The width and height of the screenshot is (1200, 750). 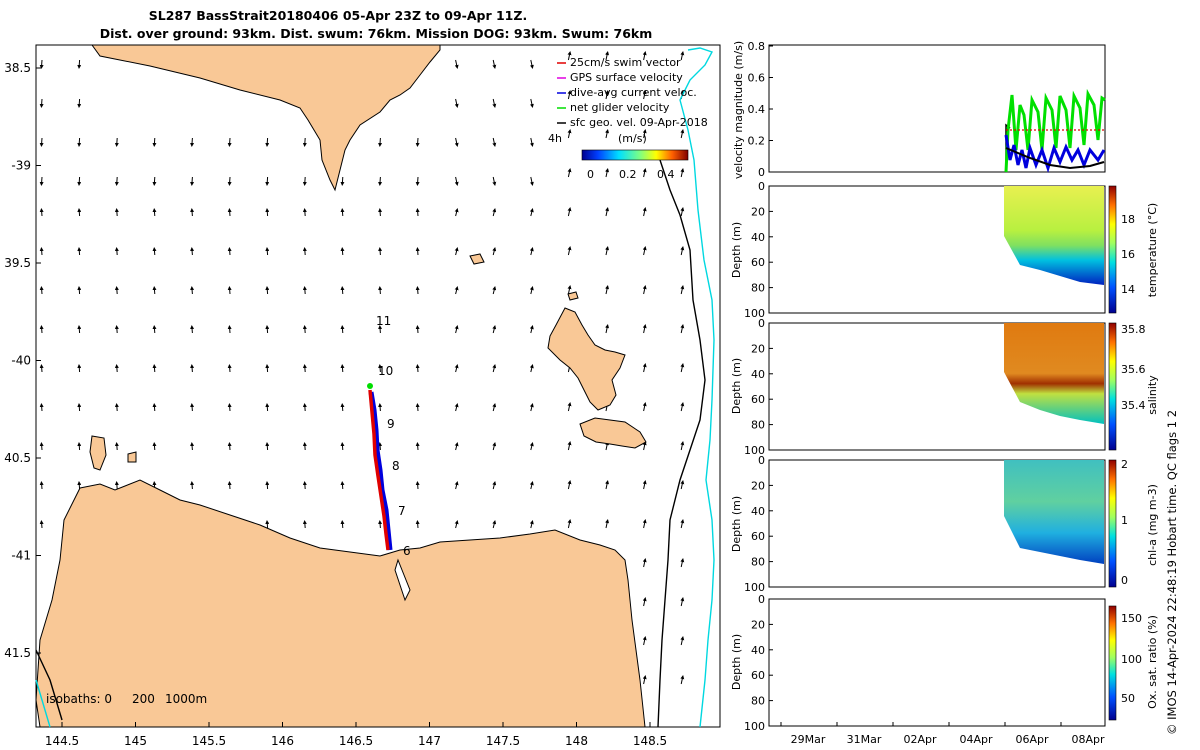 What do you see at coordinates (17, 458) in the screenshot?
I see `lat-tick-label: 40.5` at bounding box center [17, 458].